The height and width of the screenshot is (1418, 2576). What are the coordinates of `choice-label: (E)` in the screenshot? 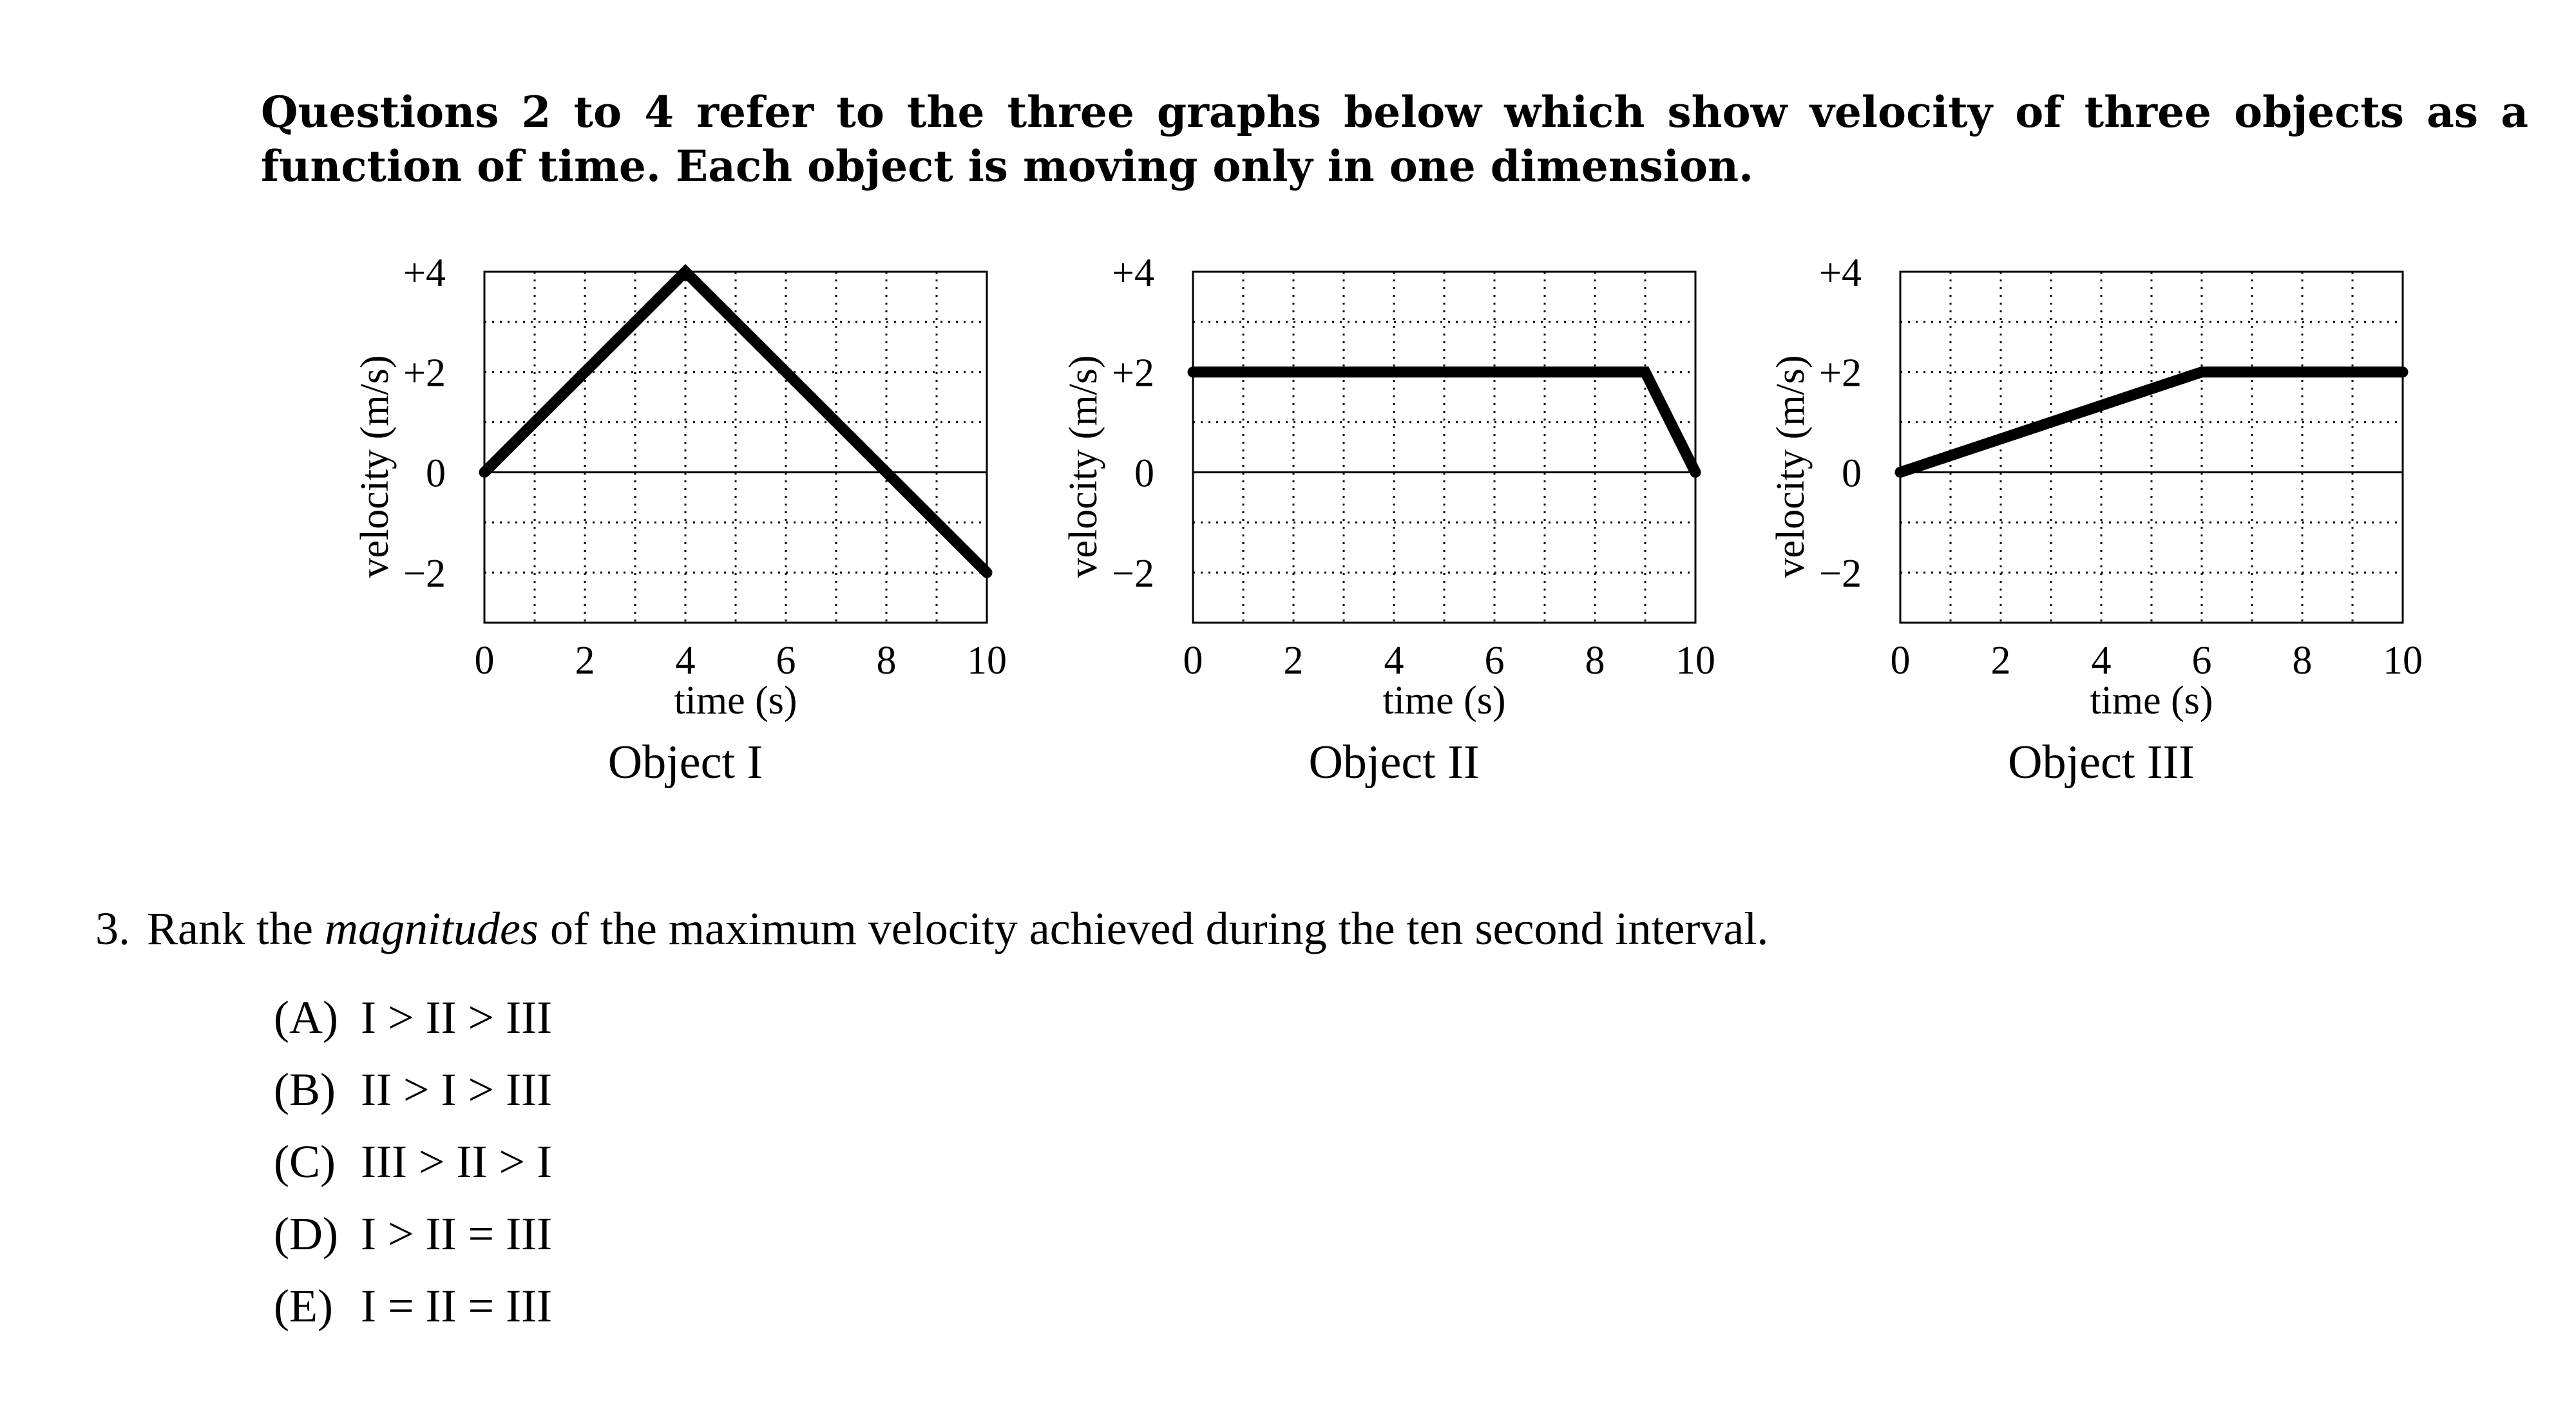 It's located at (317, 1306).